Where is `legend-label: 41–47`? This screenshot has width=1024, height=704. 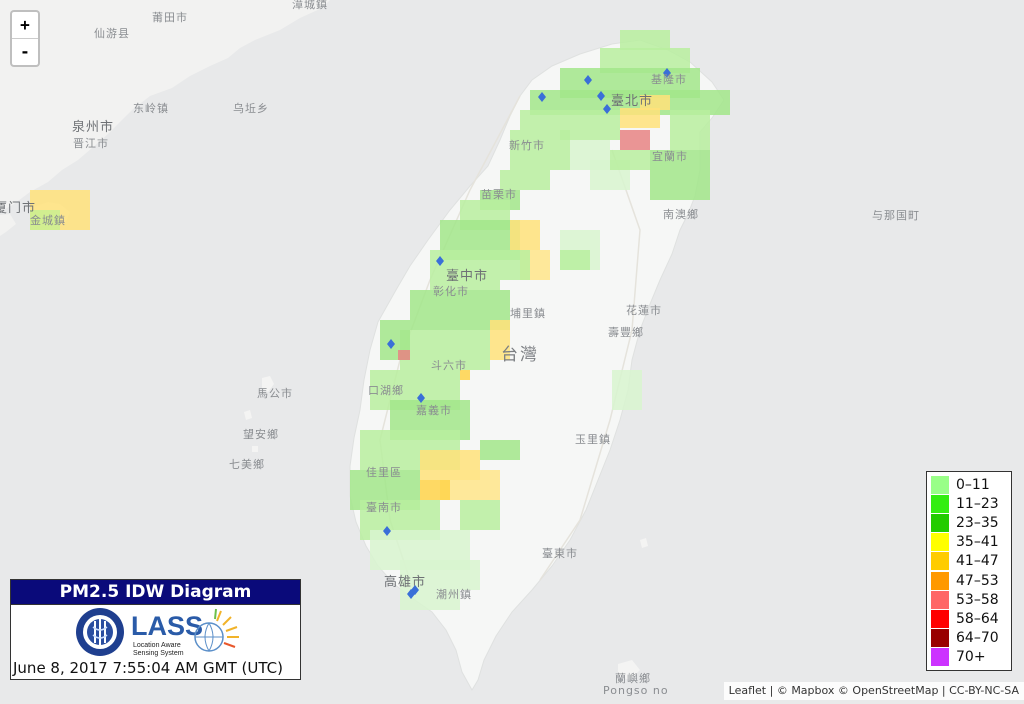
legend-label: 41–47 is located at coordinates (977, 561).